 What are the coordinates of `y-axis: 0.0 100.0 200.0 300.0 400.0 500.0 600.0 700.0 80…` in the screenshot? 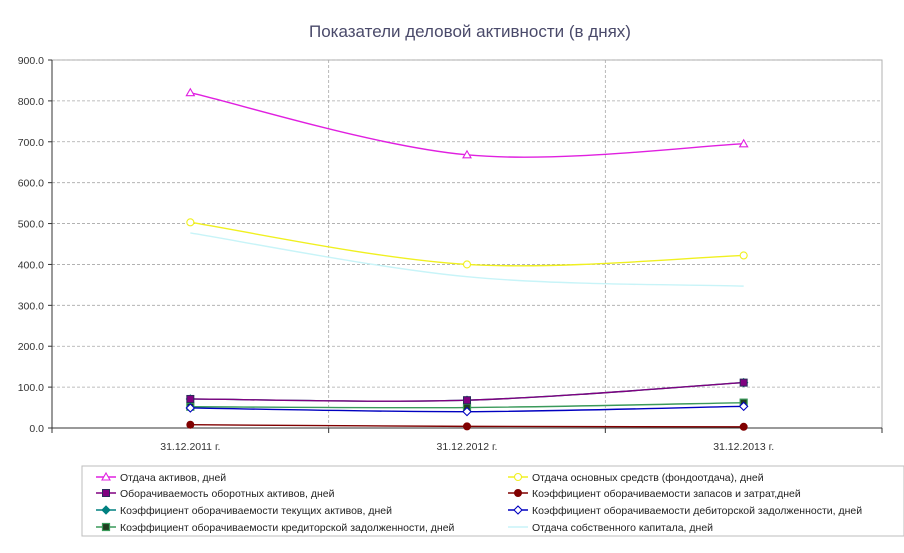 It's located at (35, 245).